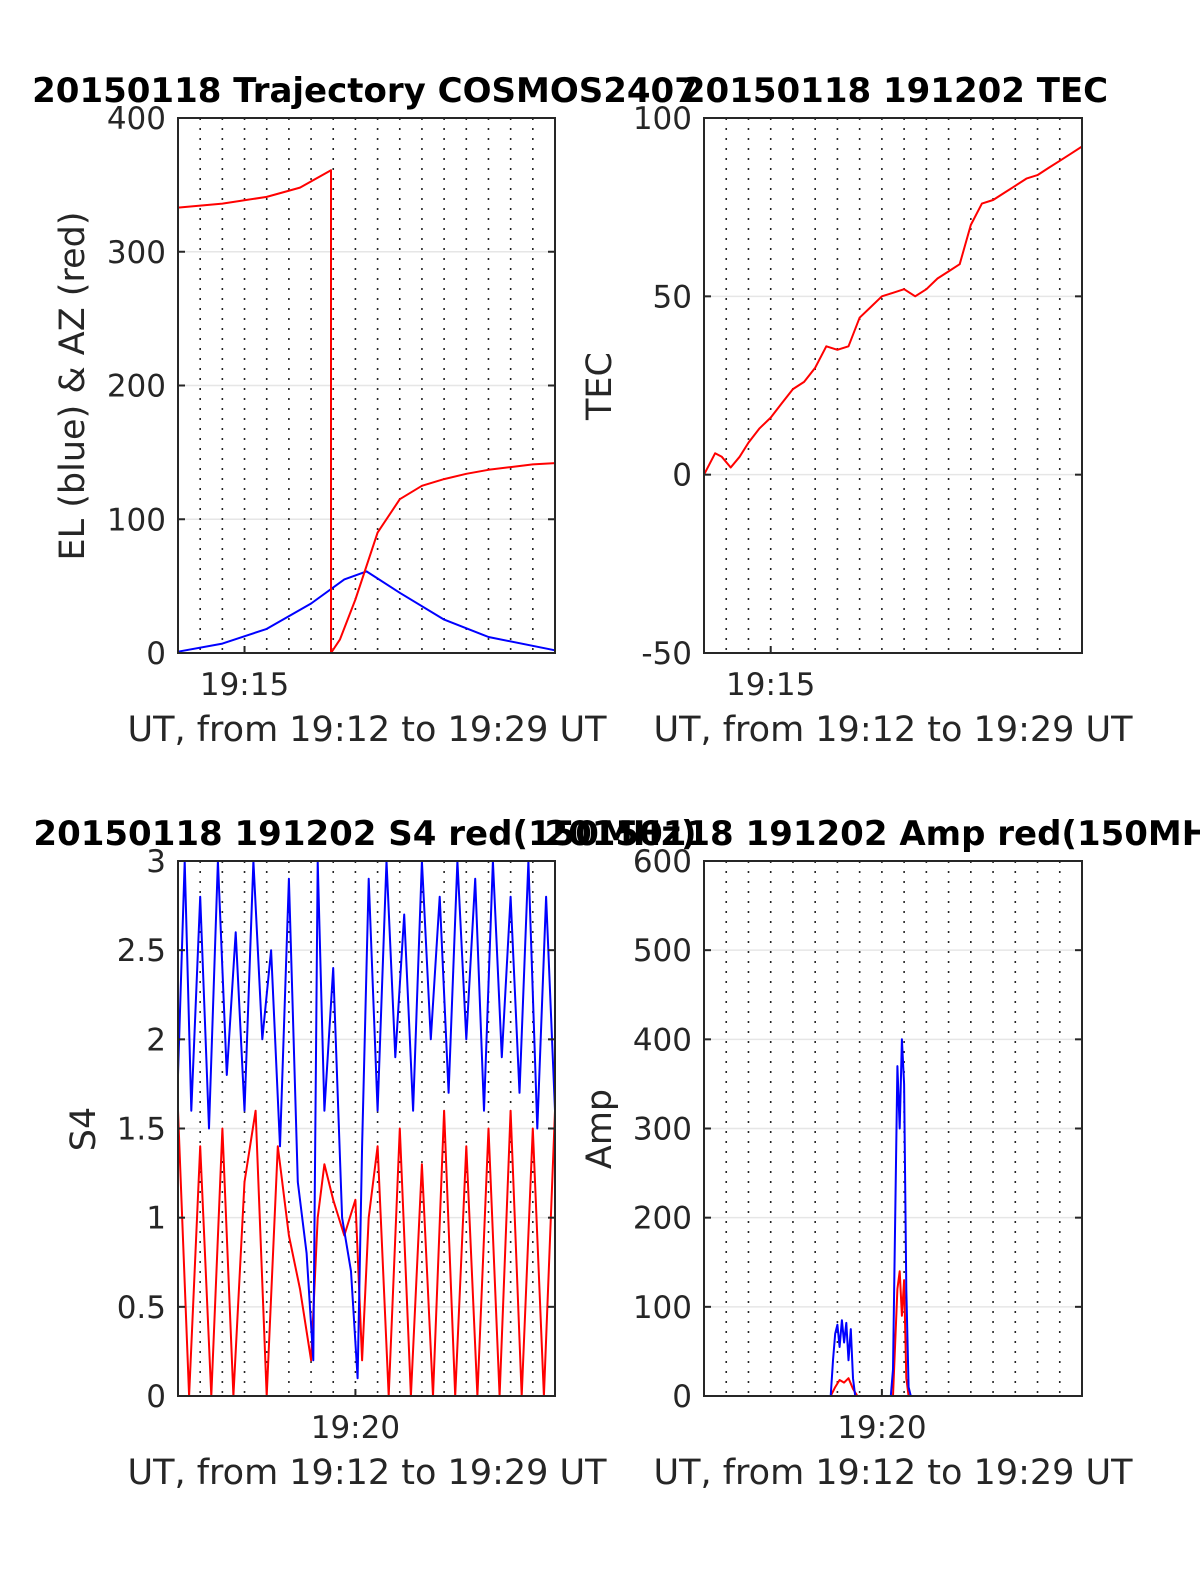 This screenshot has width=1200, height=1575. What do you see at coordinates (600, 1129) in the screenshot?
I see `y-axis-label: Amp` at bounding box center [600, 1129].